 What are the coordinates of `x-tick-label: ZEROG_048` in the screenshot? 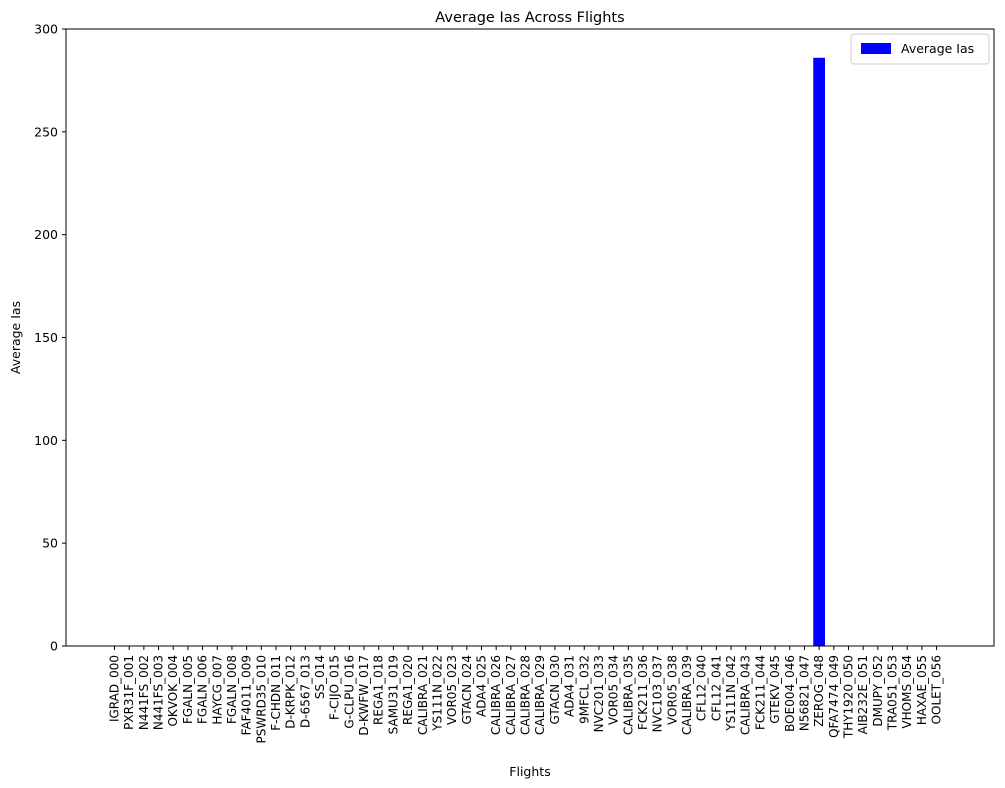 It's located at (819, 691).